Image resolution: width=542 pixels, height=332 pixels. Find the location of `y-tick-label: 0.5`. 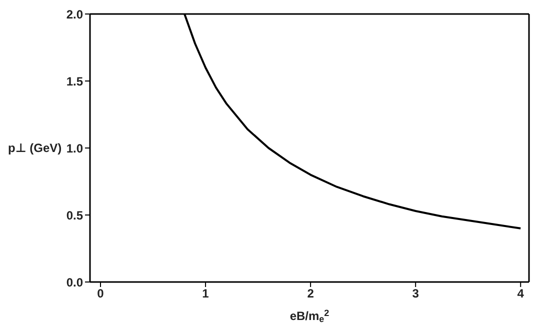

y-tick-label: 0.5 is located at coordinates (75, 215).